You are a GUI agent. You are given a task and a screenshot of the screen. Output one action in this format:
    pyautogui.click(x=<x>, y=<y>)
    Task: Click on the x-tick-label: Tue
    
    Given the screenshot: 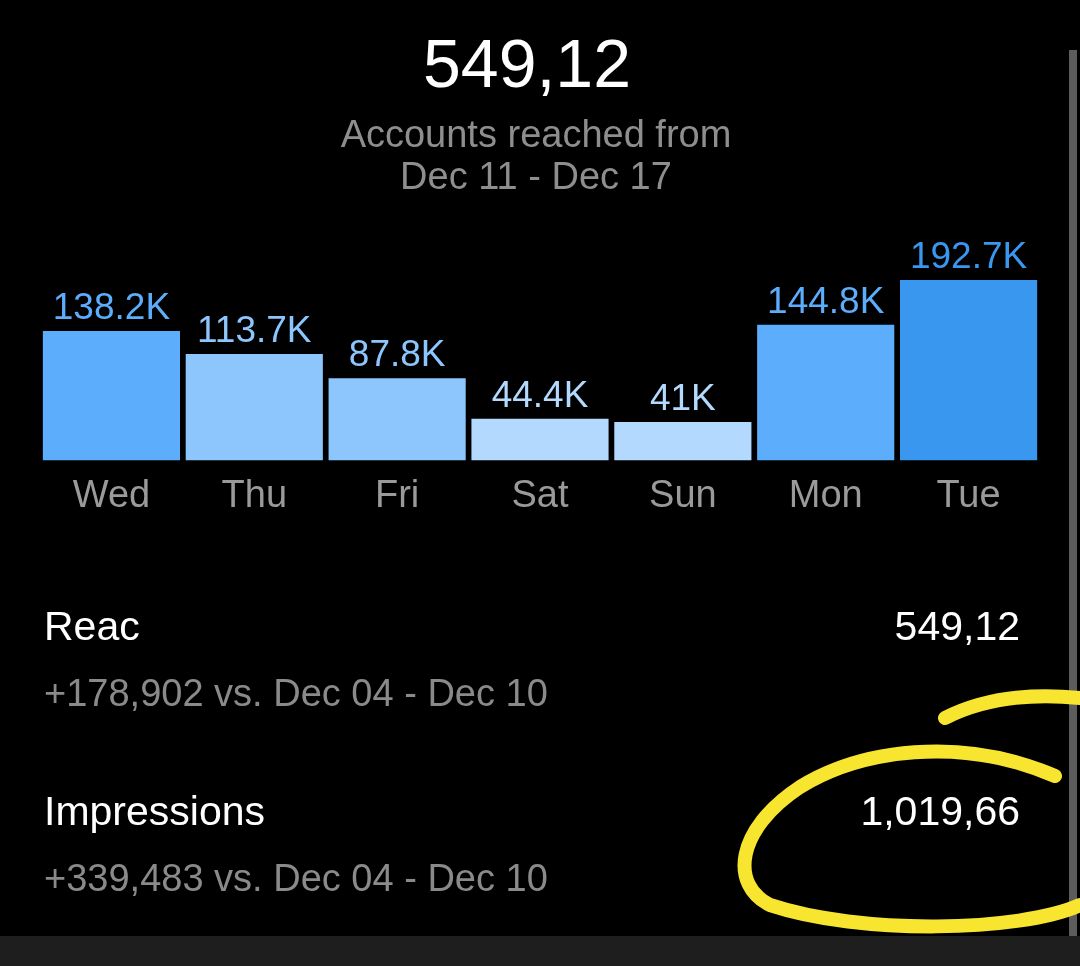 What is the action you would take?
    pyautogui.click(x=968, y=493)
    